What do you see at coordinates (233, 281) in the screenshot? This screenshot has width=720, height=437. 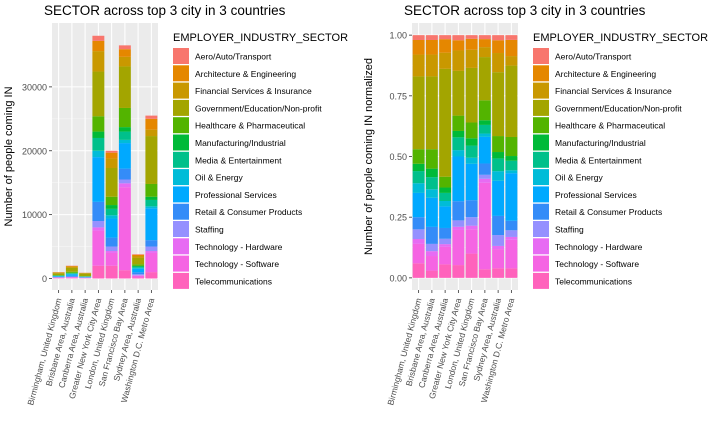 I see `legend-label: Telecommunications` at bounding box center [233, 281].